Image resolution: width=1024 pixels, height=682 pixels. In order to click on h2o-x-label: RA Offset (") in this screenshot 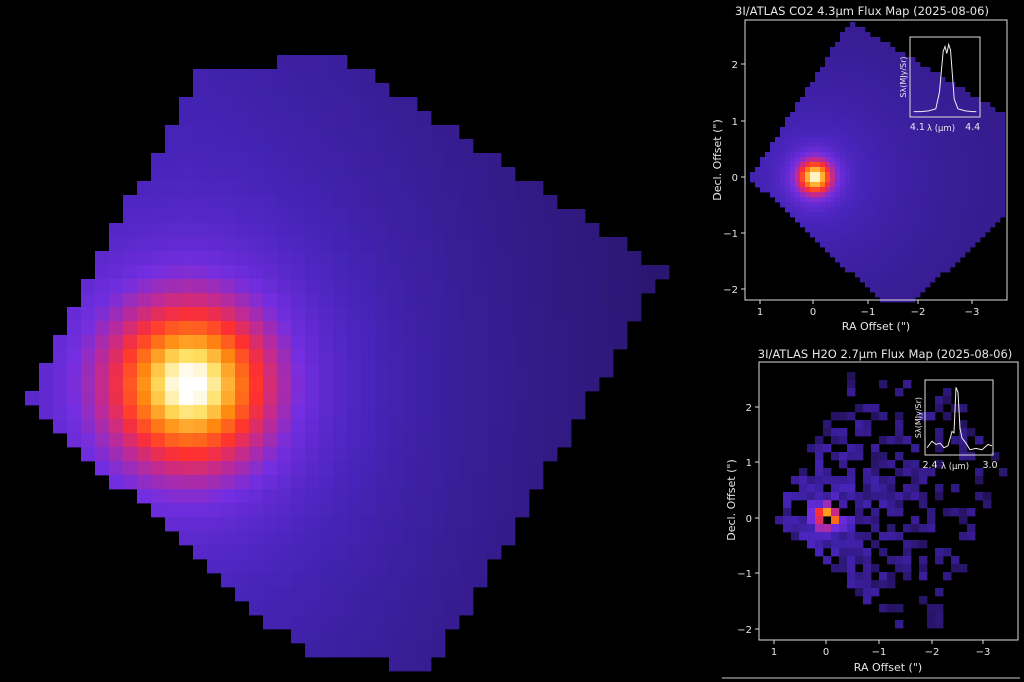, I will do `click(888, 667)`.